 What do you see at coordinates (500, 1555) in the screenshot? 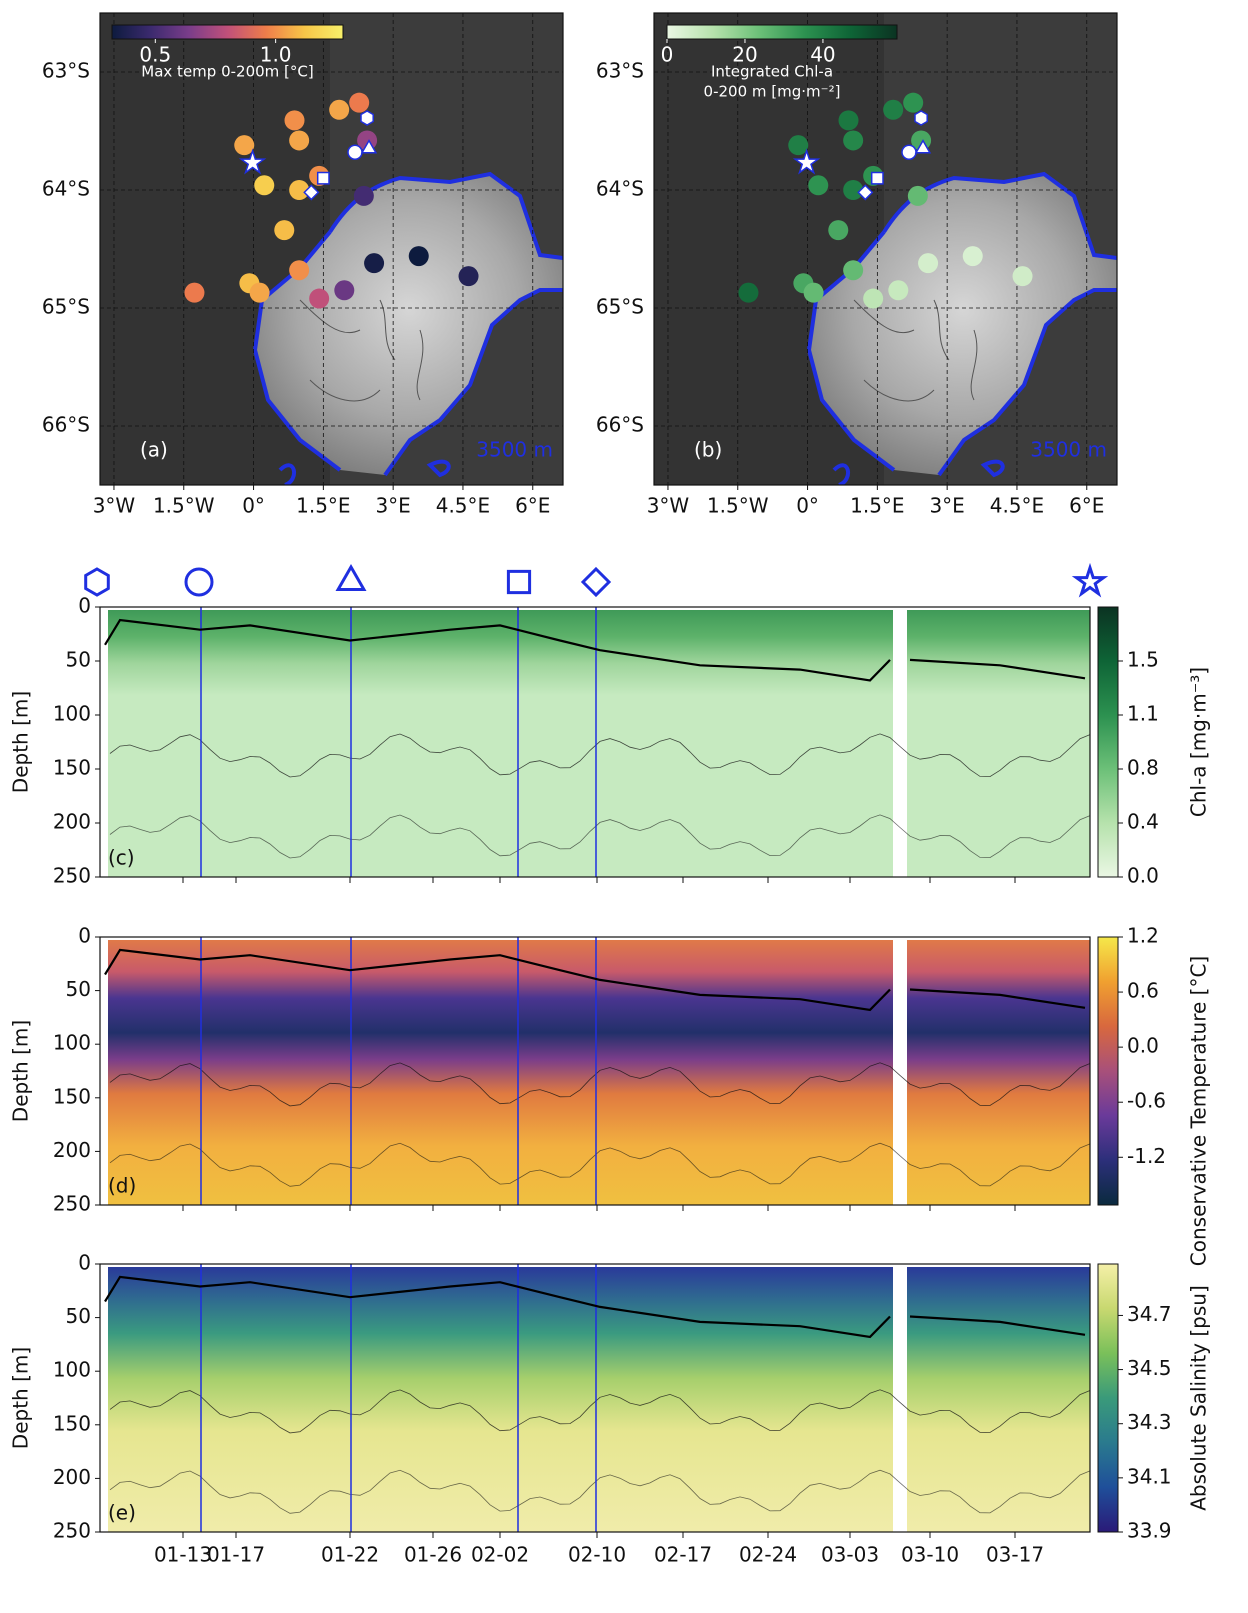
I see `x-tick-label: 02-02` at bounding box center [500, 1555].